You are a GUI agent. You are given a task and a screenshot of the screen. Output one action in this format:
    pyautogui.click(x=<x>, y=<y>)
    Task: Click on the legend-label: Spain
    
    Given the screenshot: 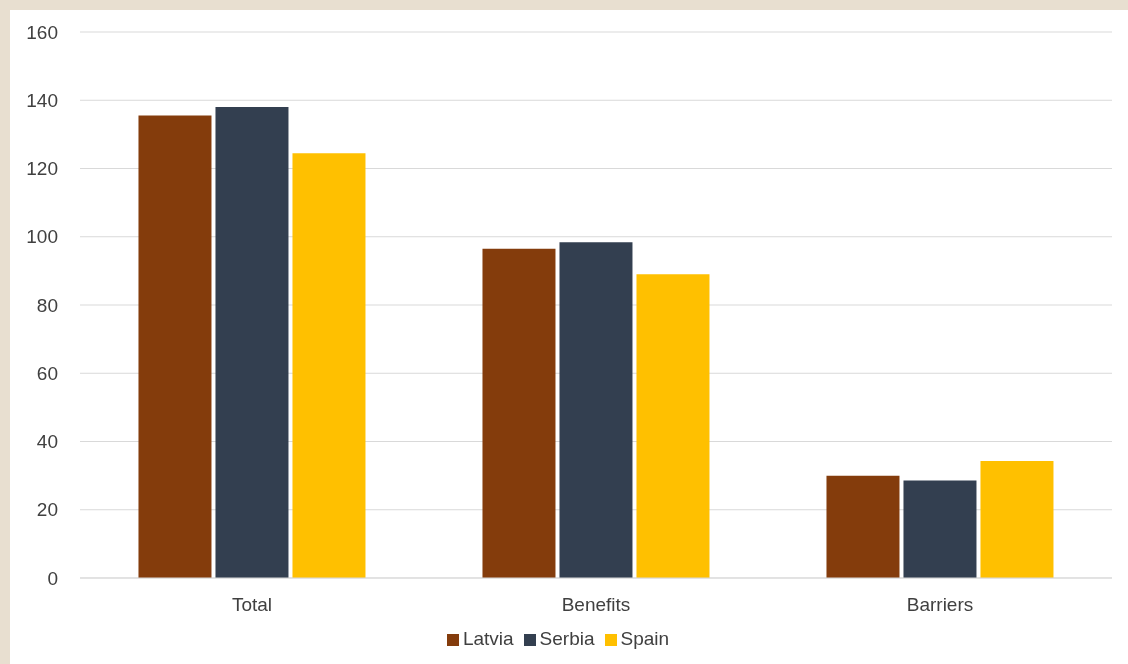 What is the action you would take?
    pyautogui.click(x=645, y=638)
    